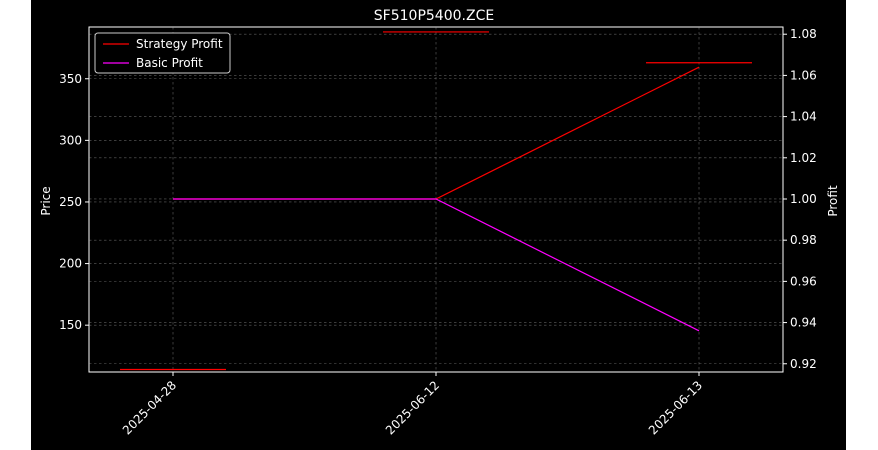 This screenshot has width=878, height=450. What do you see at coordinates (803, 364) in the screenshot?
I see `y-right-tick-label: 0.92` at bounding box center [803, 364].